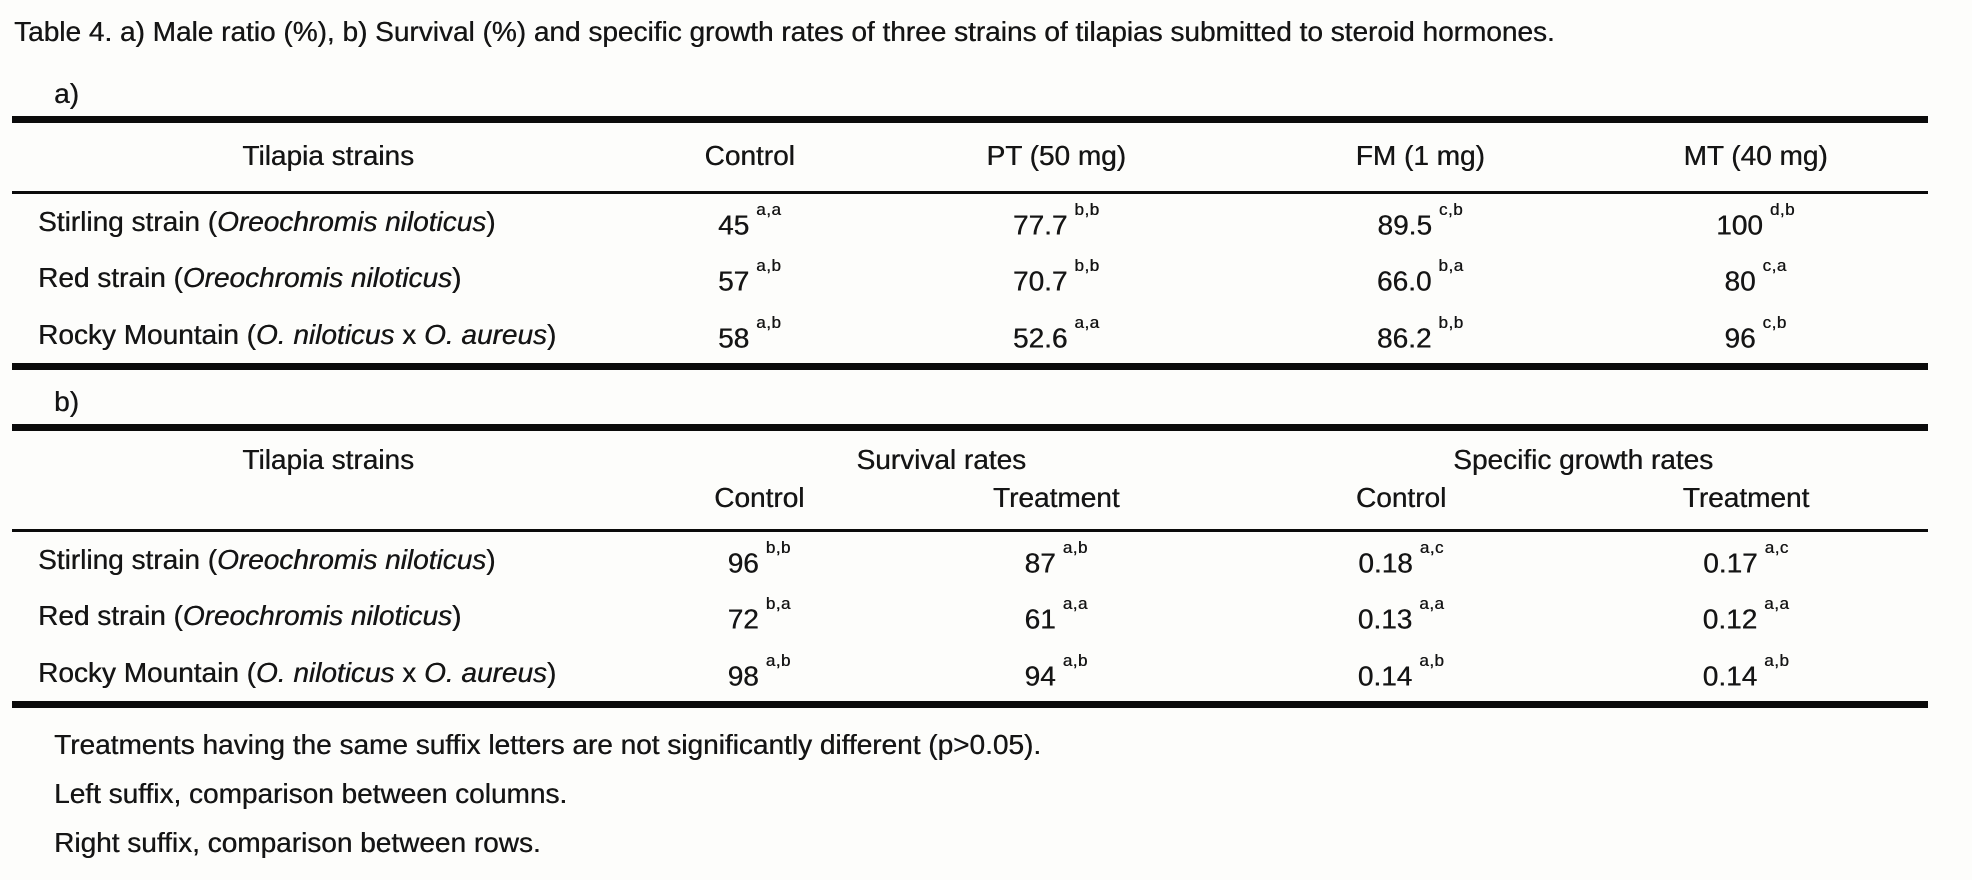  Describe the element at coordinates (778, 604) in the screenshot. I see `significance-suffix: b,a` at that location.